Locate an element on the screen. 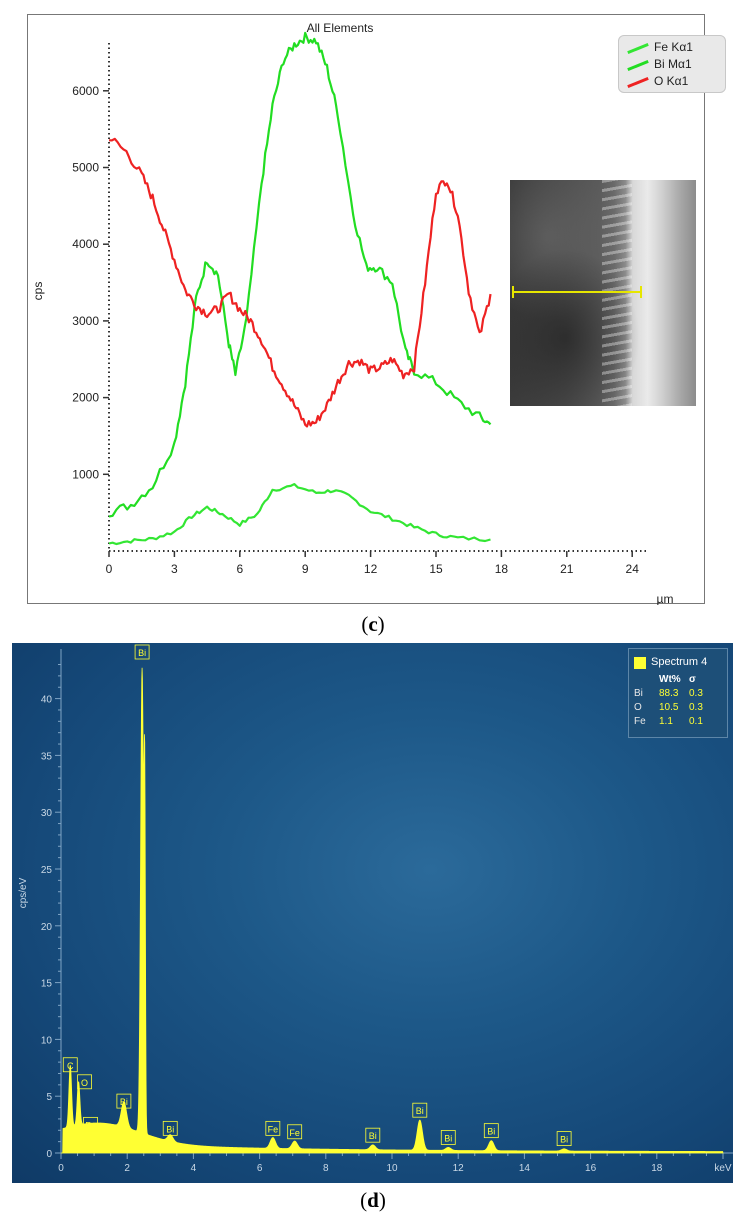 The width and height of the screenshot is (746, 1220). legend-swatch-bi is located at coordinates (638, 65).